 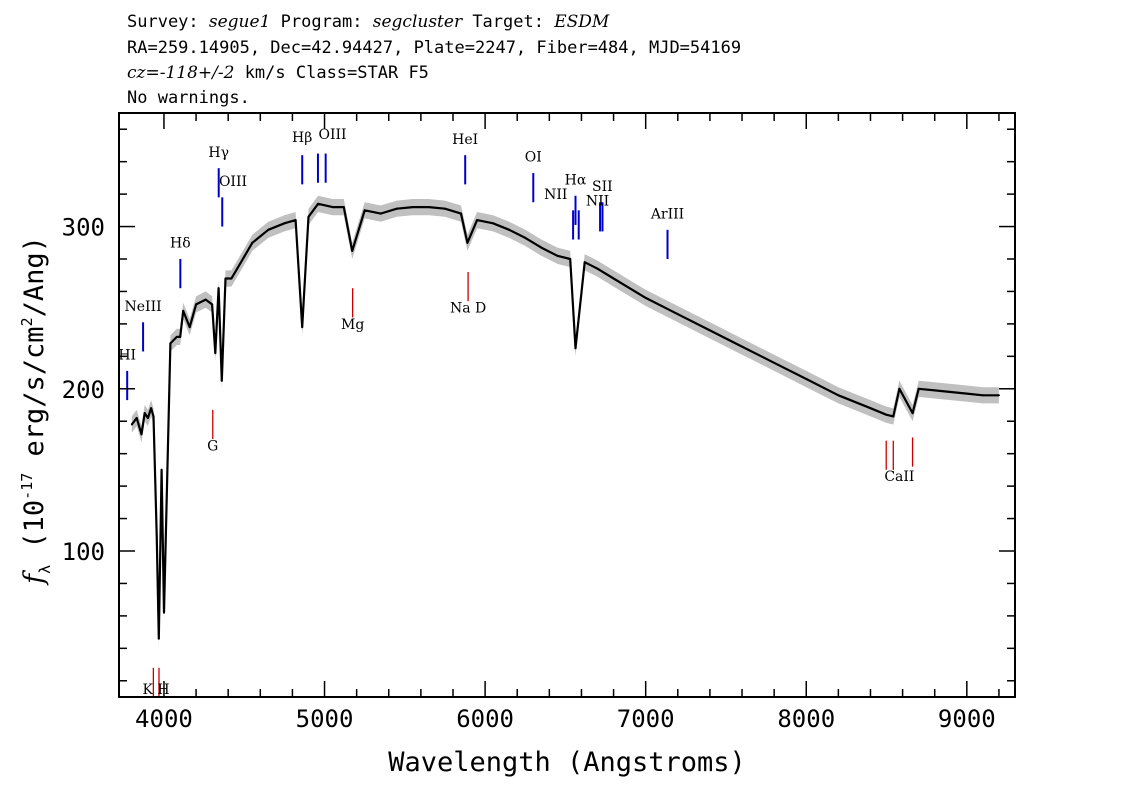 I want to click on y-tick-label: 100, so click(x=83, y=552).